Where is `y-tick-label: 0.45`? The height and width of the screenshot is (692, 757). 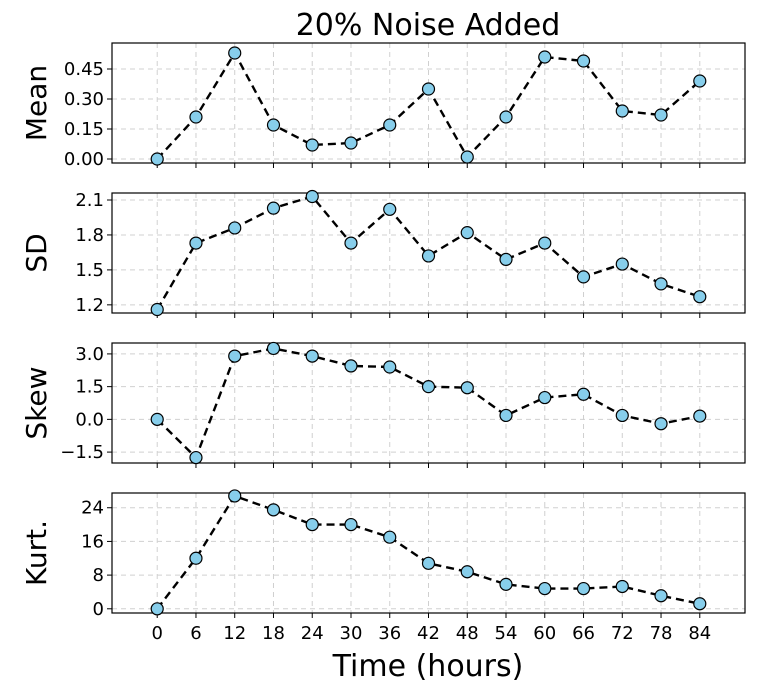
y-tick-label: 0.45 is located at coordinates (84, 69).